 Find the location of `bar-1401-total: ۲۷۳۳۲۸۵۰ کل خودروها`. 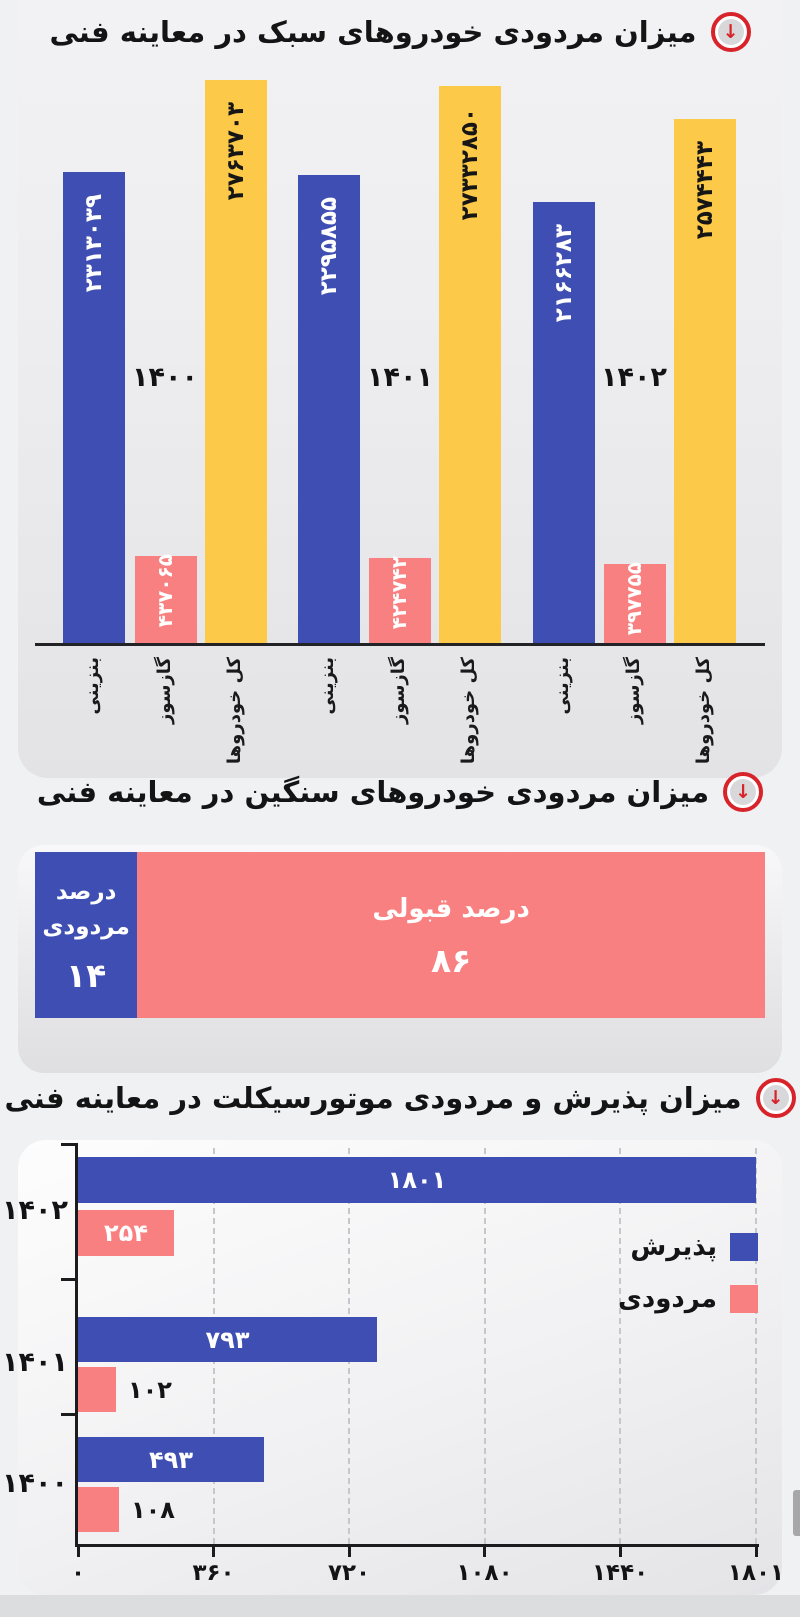

bar-1401-total: ۲۷۳۳۲۸۵۰ کل خودروها is located at coordinates (470, 425).